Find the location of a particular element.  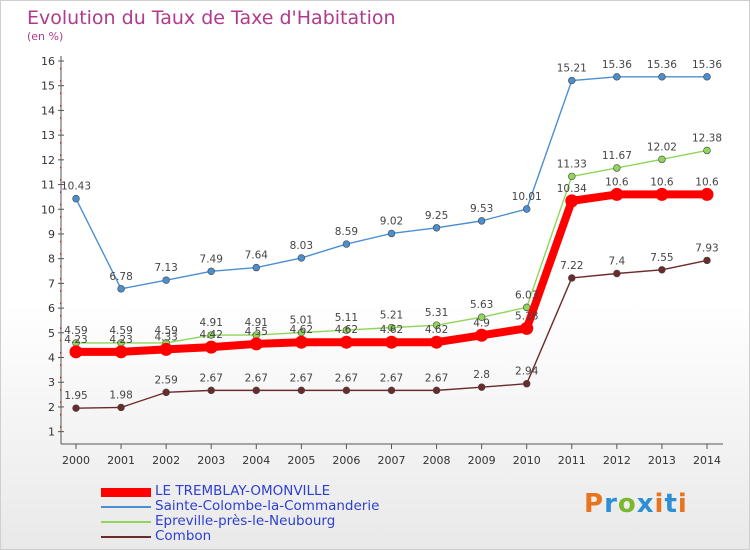

data-label-sainte-colombe-la-commanderie: 10.01 is located at coordinates (527, 197).